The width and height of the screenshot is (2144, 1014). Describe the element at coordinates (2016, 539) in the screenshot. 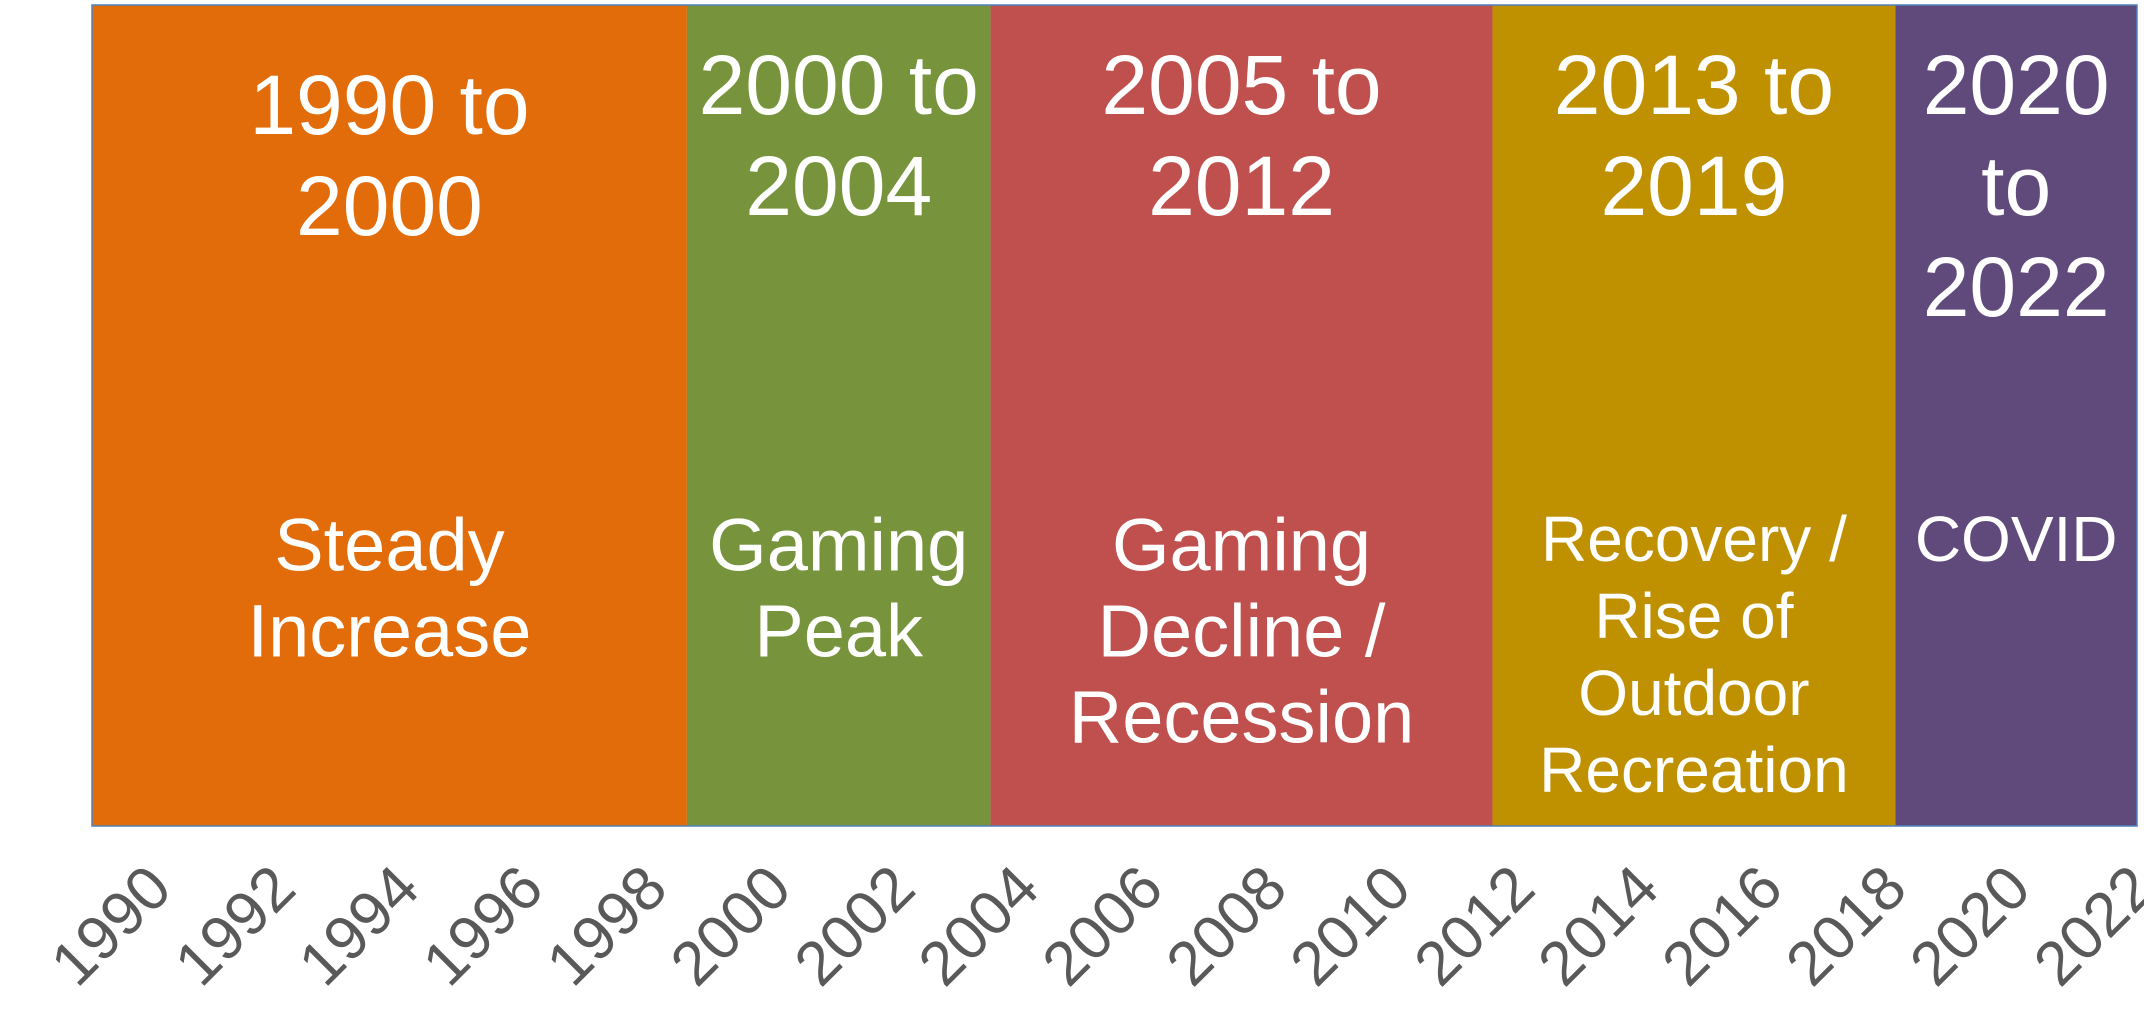

I see `period-description: COVID` at that location.